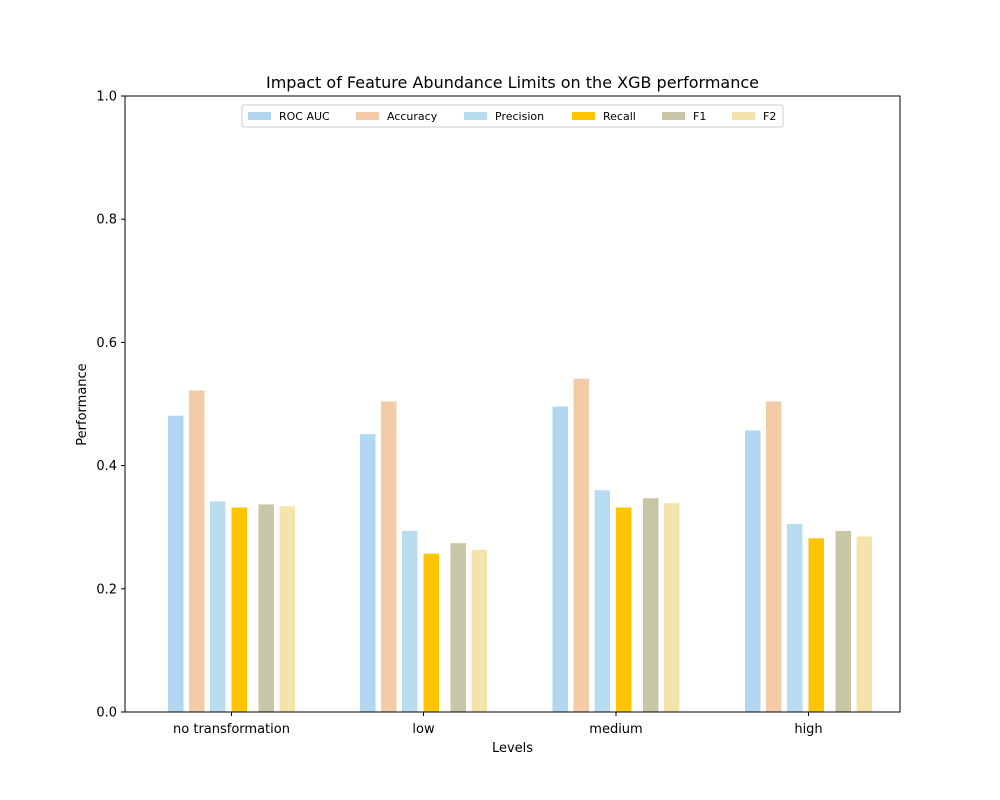 This screenshot has height=800, width=1000. Describe the element at coordinates (106, 589) in the screenshot. I see `y-tick-label: 0.2` at that location.